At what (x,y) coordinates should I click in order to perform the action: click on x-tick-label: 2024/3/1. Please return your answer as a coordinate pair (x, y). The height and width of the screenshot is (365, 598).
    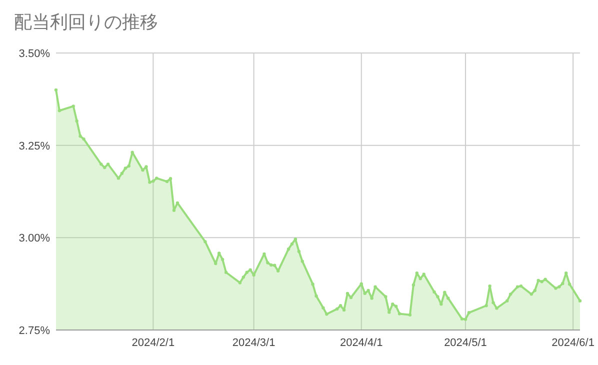
    Looking at the image, I should click on (254, 343).